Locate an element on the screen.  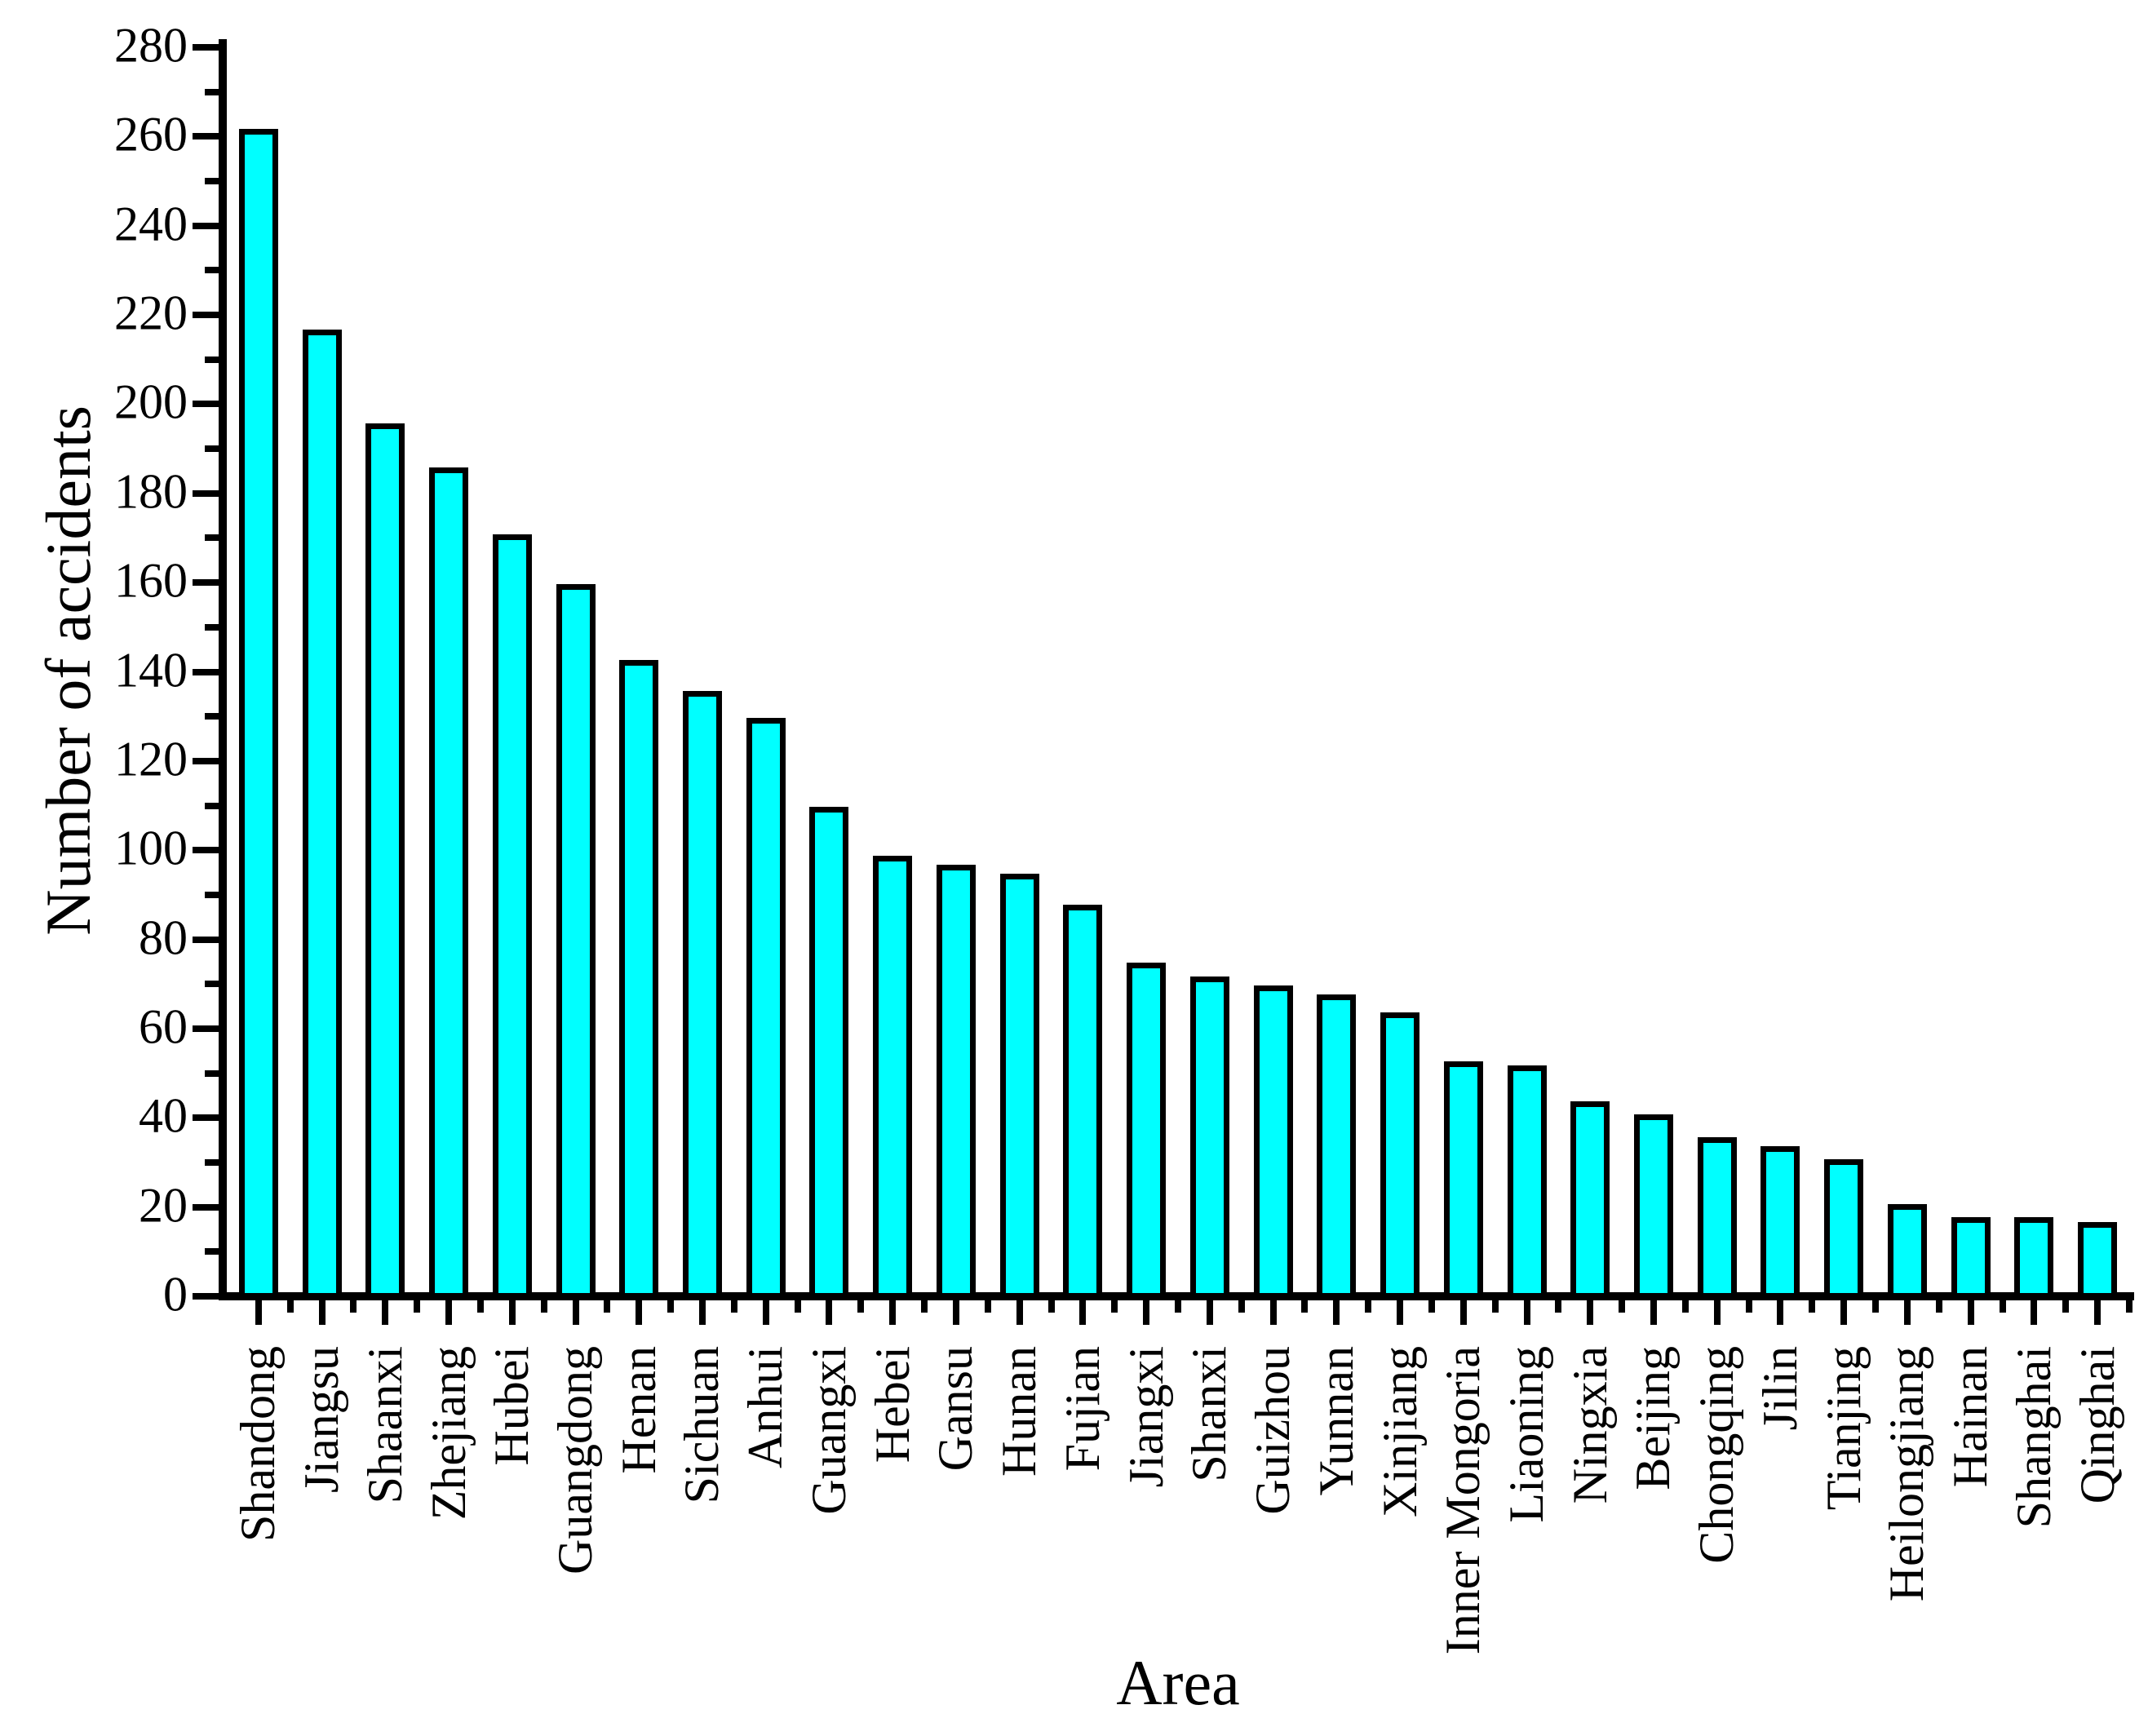
y-tick-label: 160 is located at coordinates (151, 580).